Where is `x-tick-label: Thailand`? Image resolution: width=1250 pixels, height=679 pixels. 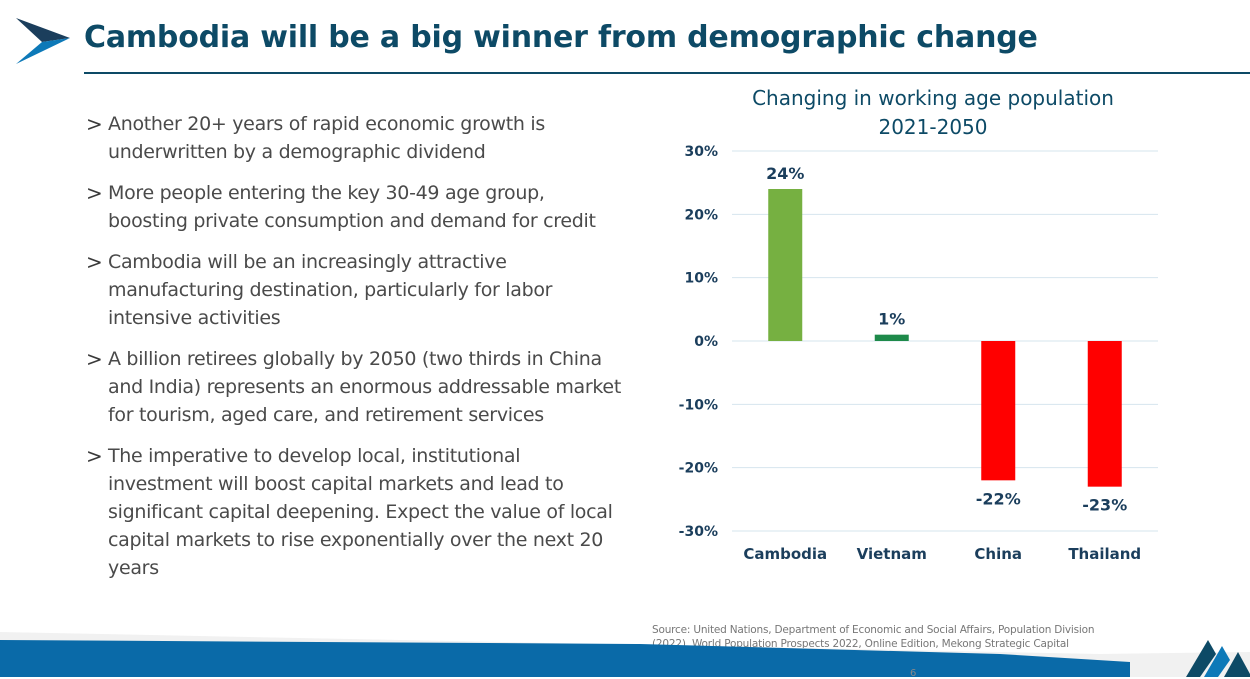
x-tick-label: Thailand is located at coordinates (1104, 554).